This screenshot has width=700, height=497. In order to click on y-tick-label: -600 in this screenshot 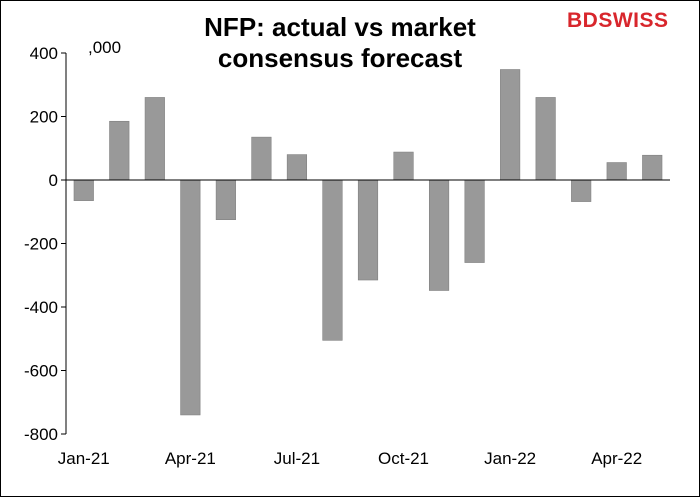, I will do `click(41, 371)`.